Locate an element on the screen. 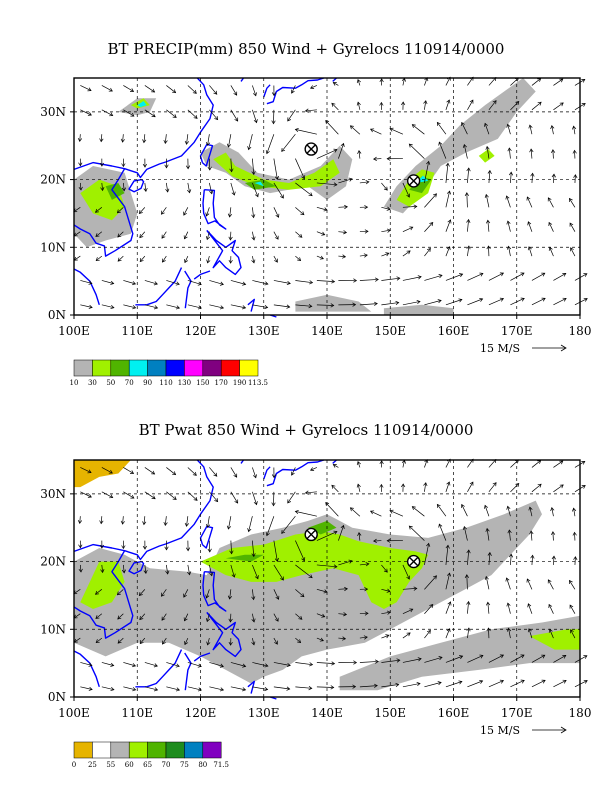 This screenshot has width=612, height=812. colorbar-label: 50 is located at coordinates (110, 383).